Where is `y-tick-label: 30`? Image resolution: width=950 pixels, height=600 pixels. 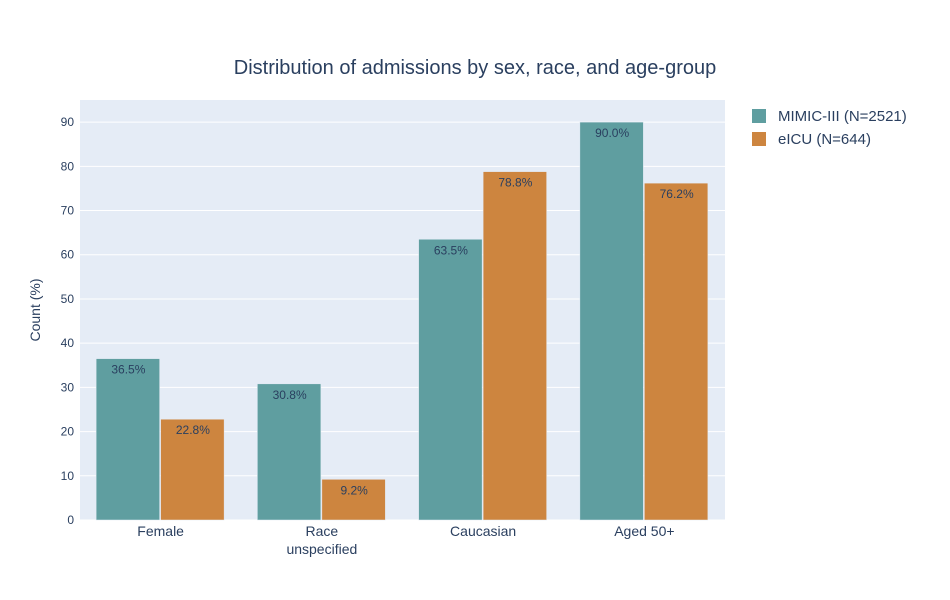 y-tick-label: 30 is located at coordinates (68, 387).